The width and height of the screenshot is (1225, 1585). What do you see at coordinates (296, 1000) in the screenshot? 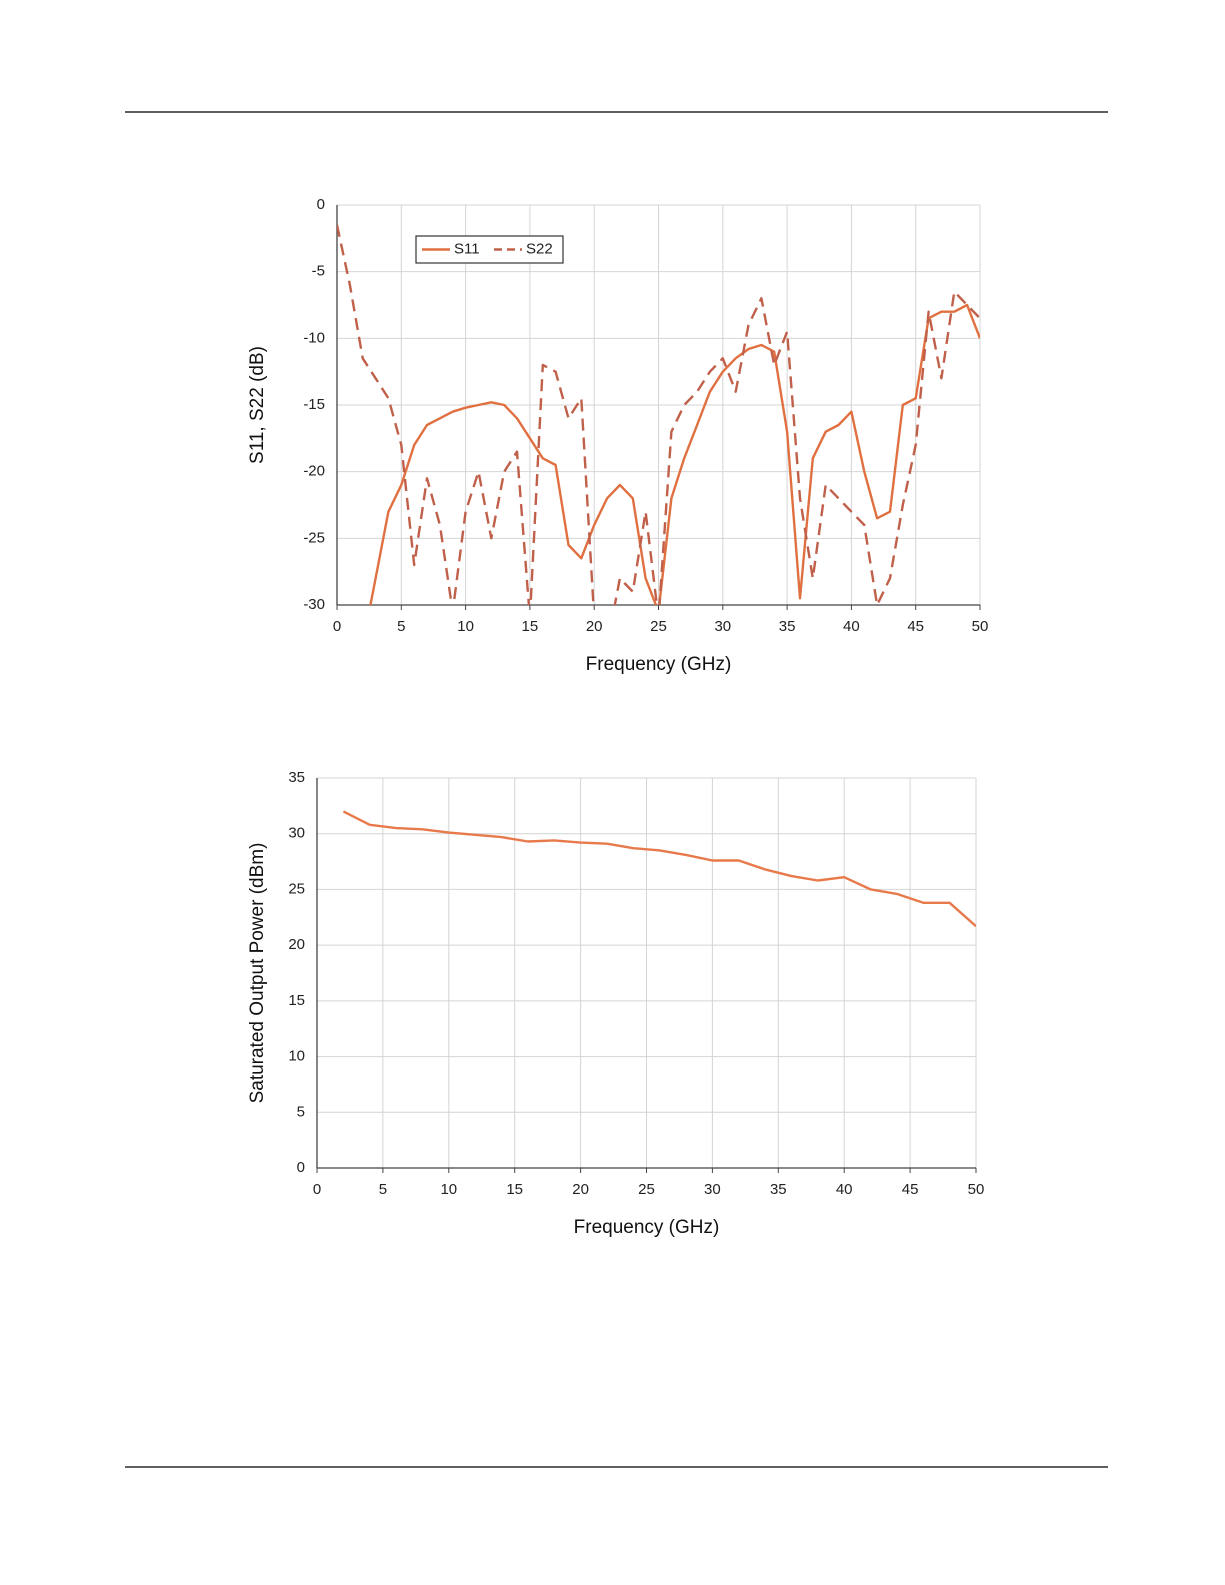
I see `y-tick-label: 15` at bounding box center [296, 1000].